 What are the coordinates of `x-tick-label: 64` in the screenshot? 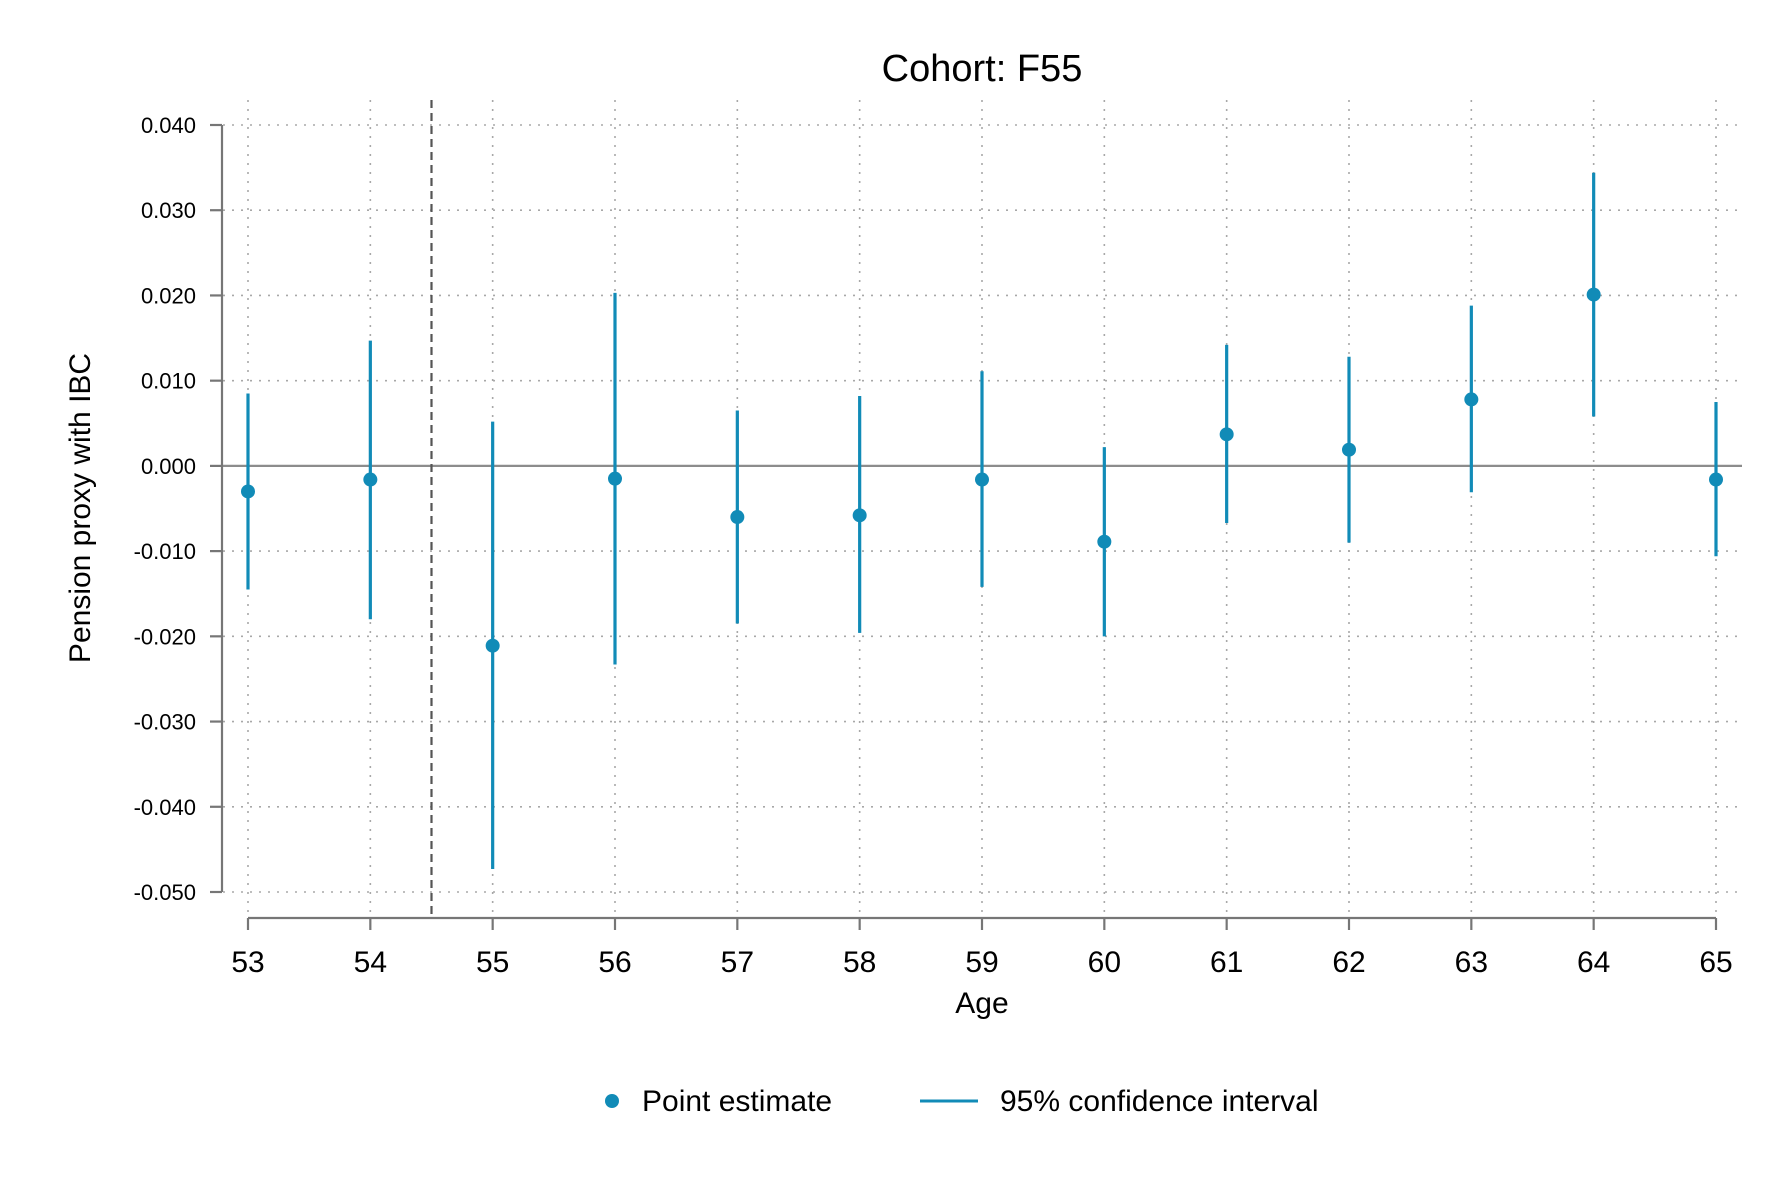 It's located at (1593, 962).